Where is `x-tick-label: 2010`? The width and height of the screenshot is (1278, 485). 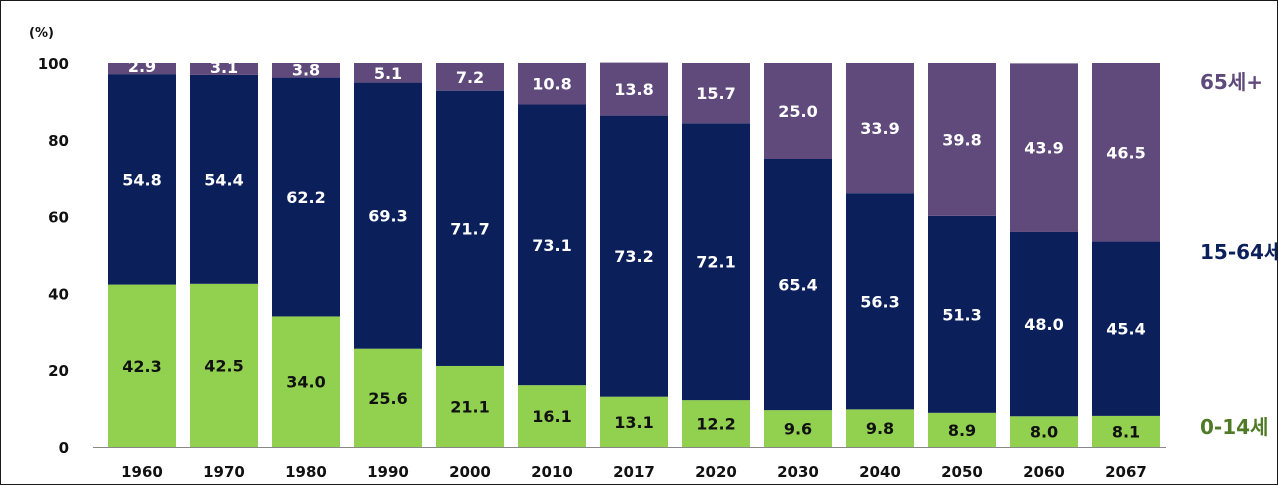
x-tick-label: 2010 is located at coordinates (552, 472).